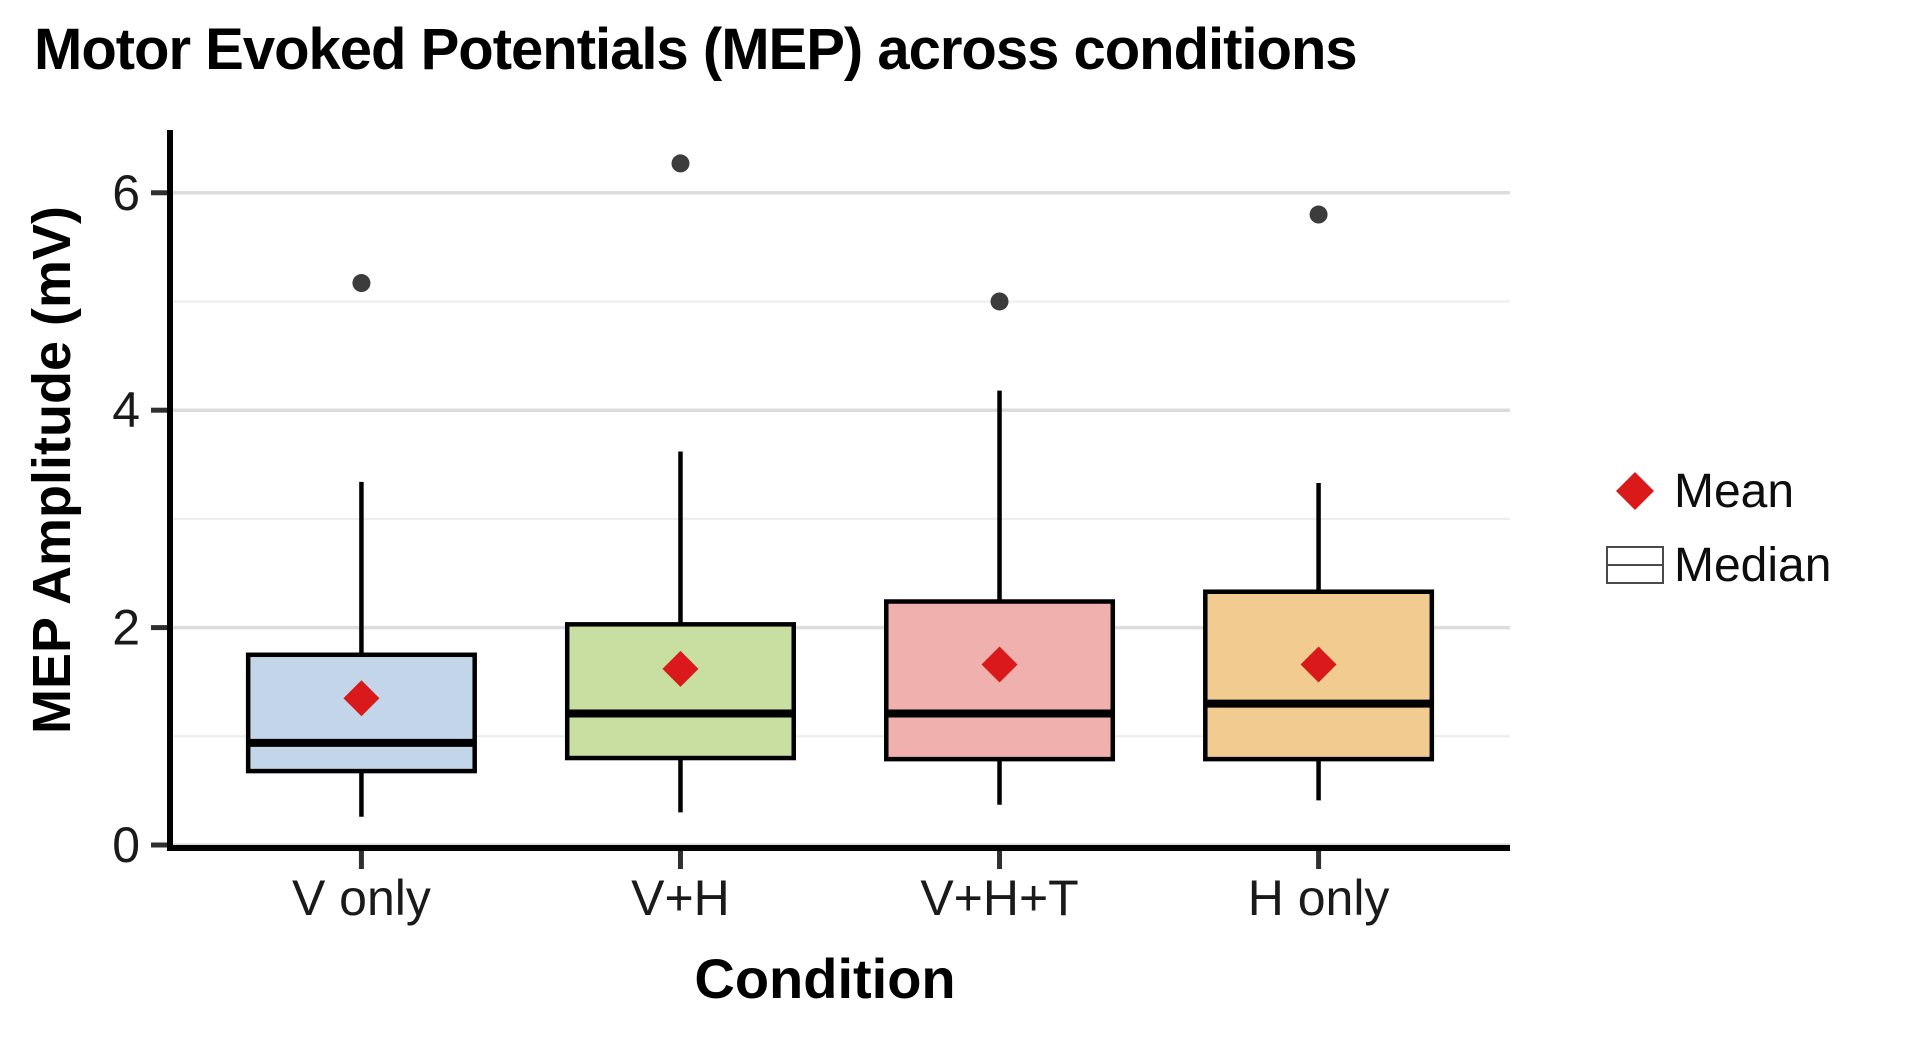 This screenshot has height=1038, width=1920. Describe the element at coordinates (1713, 528) in the screenshot. I see `legend: Mean Median` at that location.